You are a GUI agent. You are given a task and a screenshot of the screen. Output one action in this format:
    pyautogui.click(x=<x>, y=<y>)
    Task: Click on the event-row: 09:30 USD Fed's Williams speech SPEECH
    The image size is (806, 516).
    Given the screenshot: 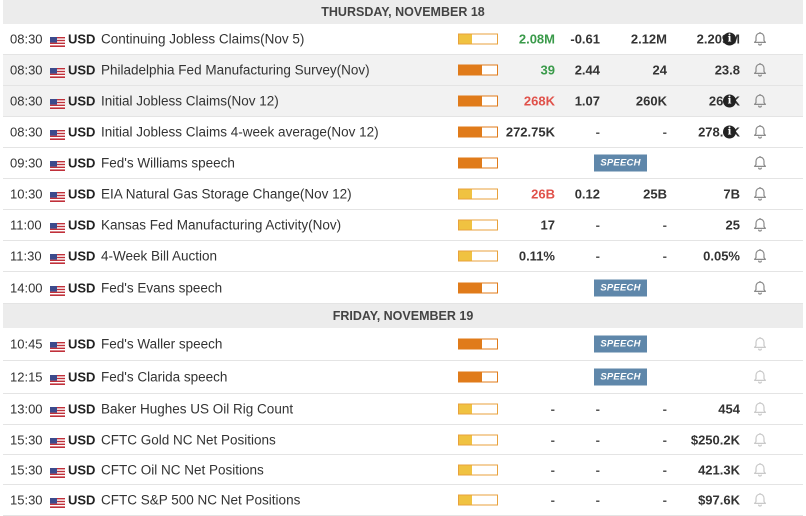 What is the action you would take?
    pyautogui.click(x=403, y=163)
    